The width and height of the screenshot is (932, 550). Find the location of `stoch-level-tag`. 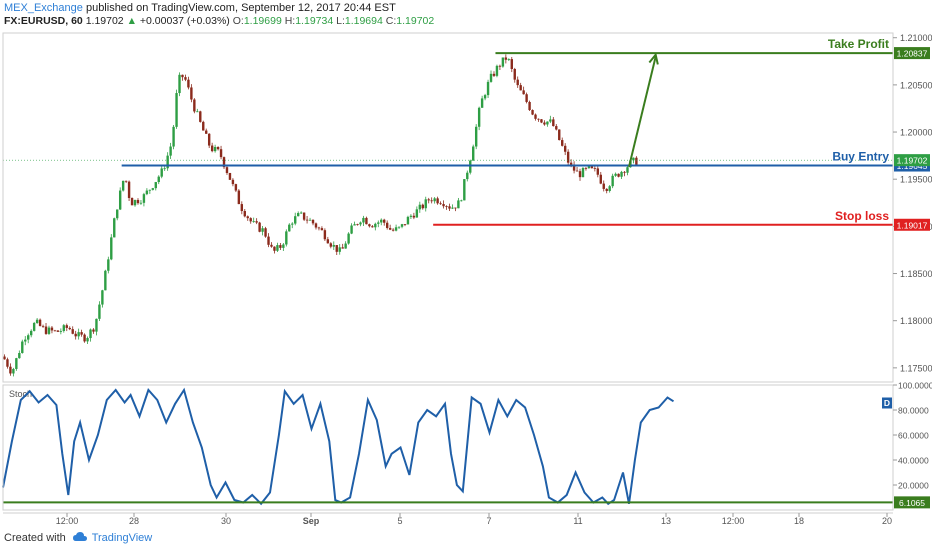

stoch-level-tag is located at coordinates (912, 502).